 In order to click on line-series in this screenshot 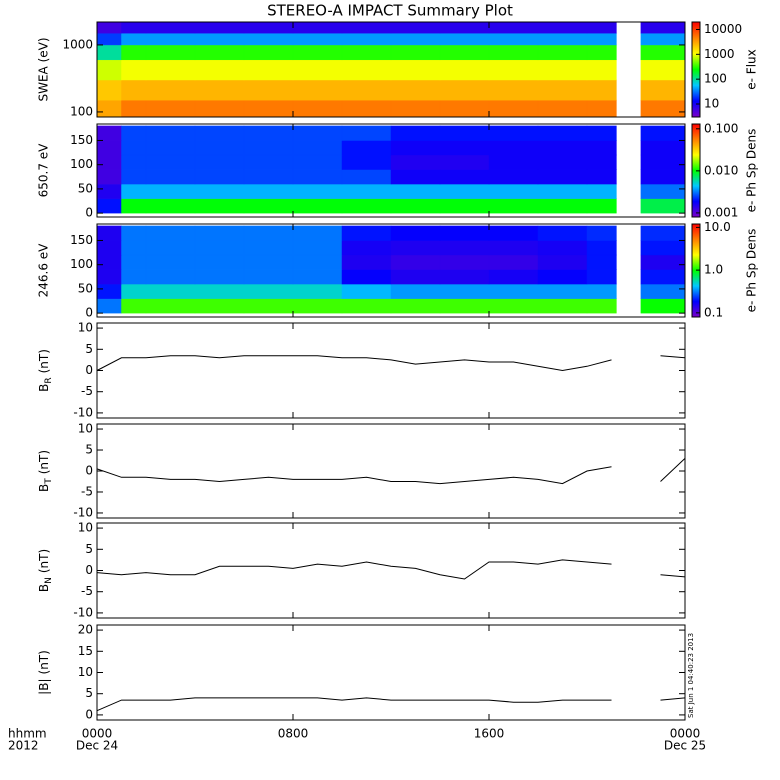, I will do `click(391, 704)`.